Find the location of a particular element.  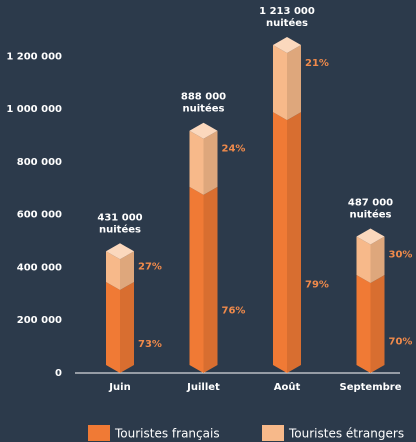

y-tick-label: 600 000 is located at coordinates (39, 215).